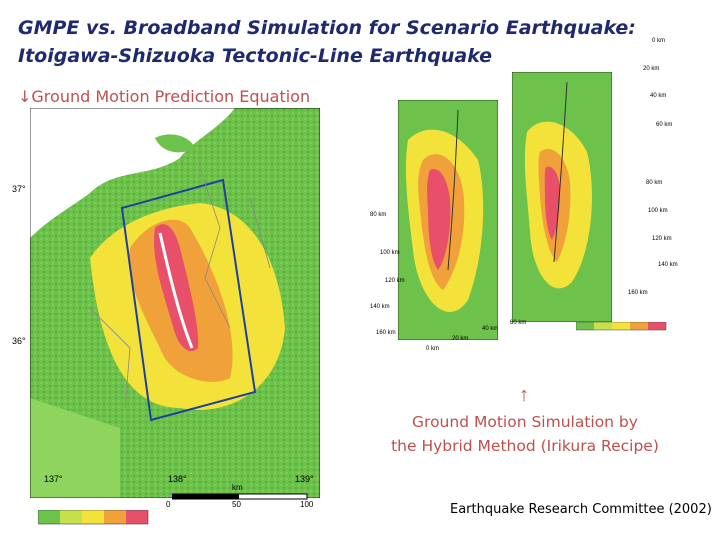 The height and width of the screenshot is (540, 720). I want to click on right-km-0: 0 km, so click(659, 41).